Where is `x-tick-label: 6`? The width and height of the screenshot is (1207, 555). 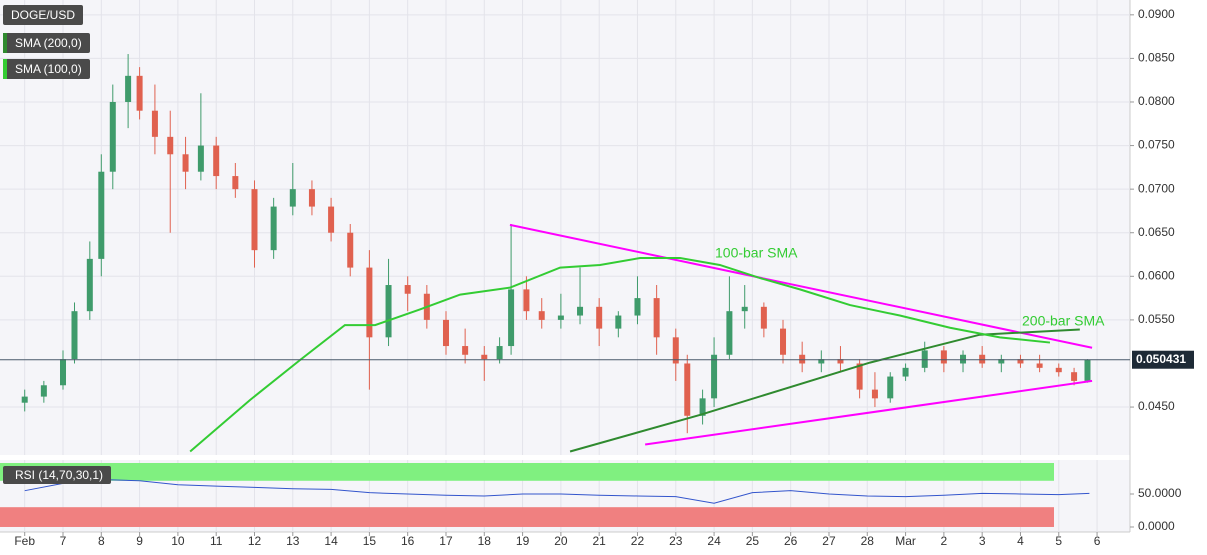 x-tick-label: 6 is located at coordinates (1097, 541).